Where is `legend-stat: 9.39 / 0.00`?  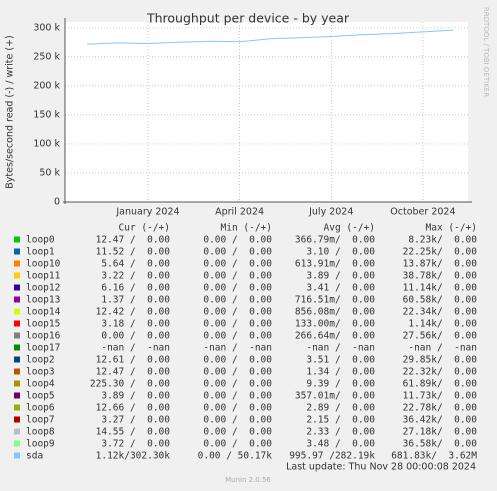 legend-stat: 9.39 / 0.00 is located at coordinates (340, 384).